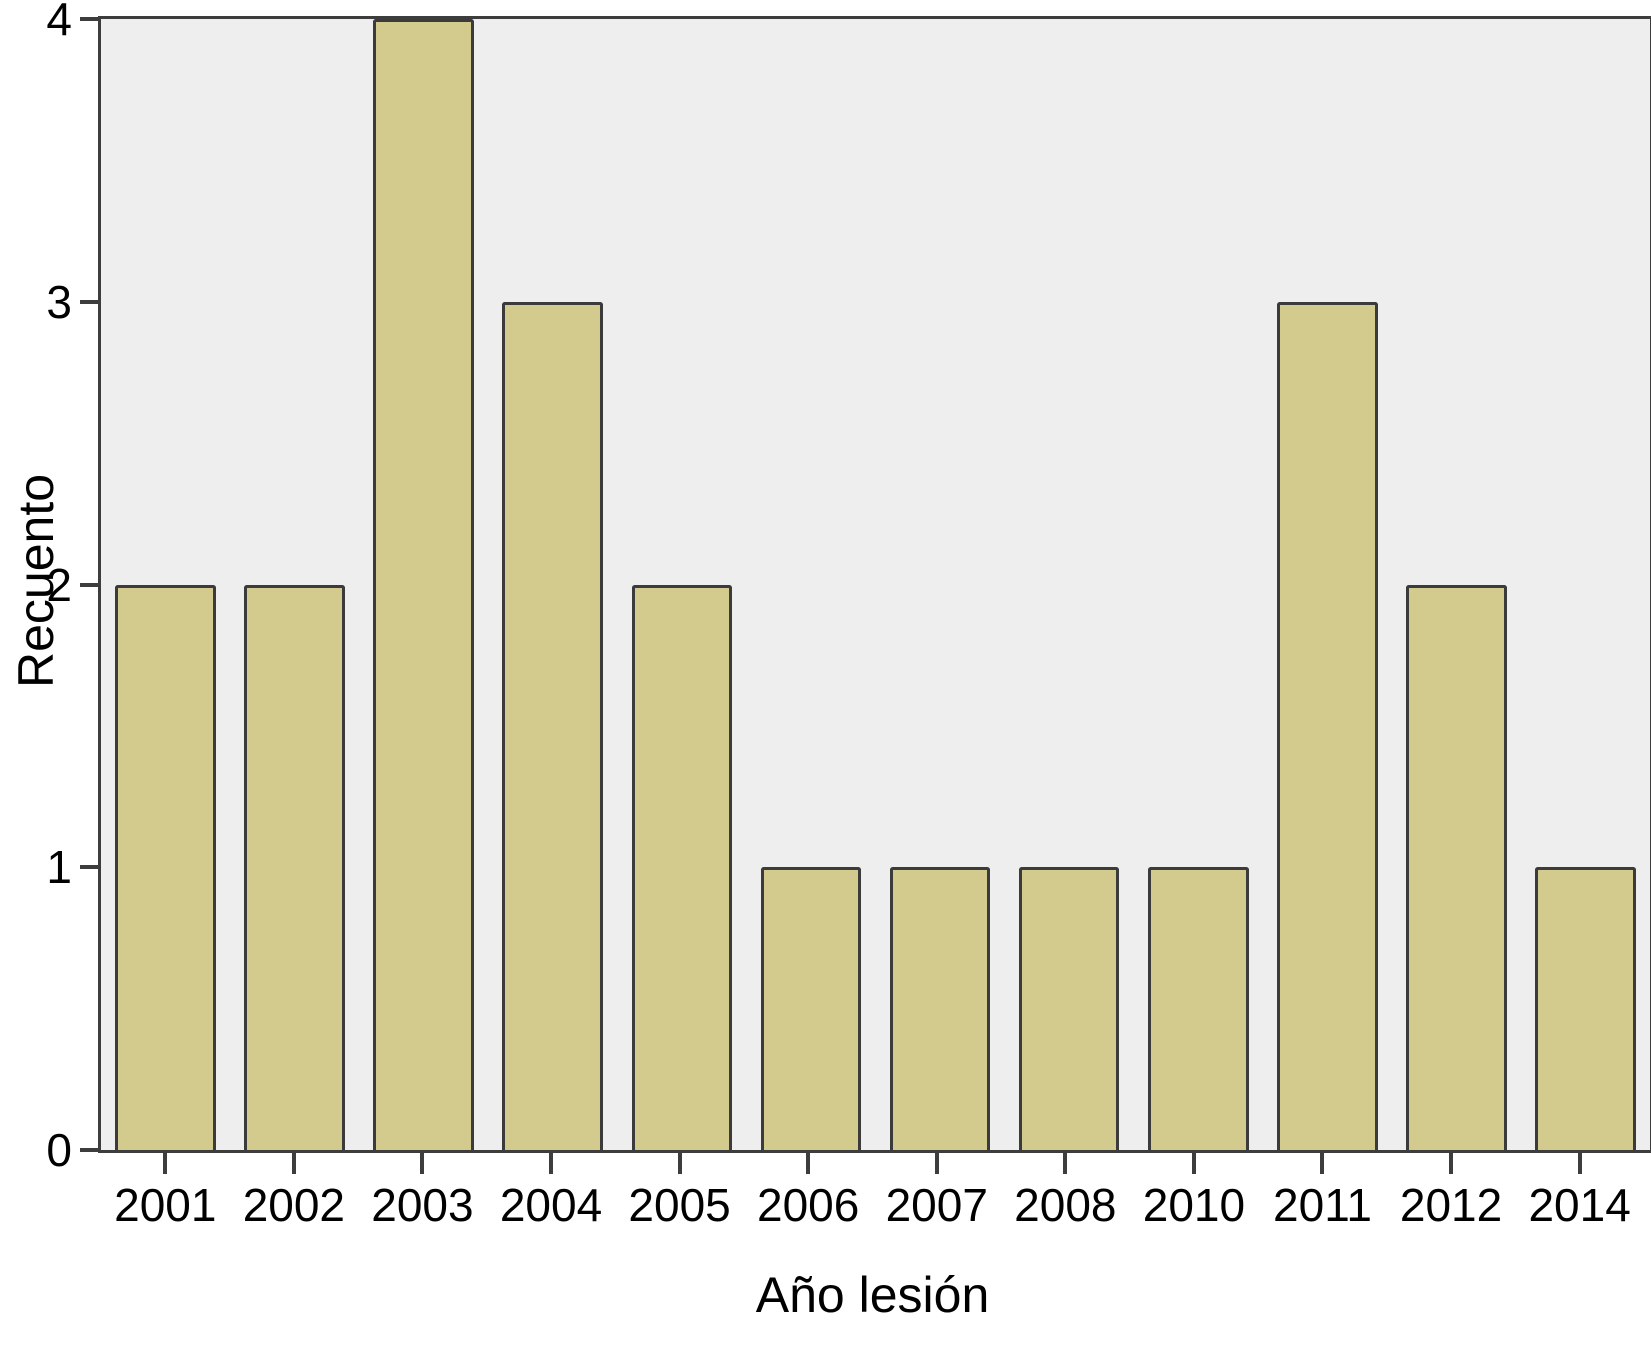 The height and width of the screenshot is (1352, 1651). What do you see at coordinates (1579, 1205) in the screenshot?
I see `x-tick-label-2014: 2014` at bounding box center [1579, 1205].